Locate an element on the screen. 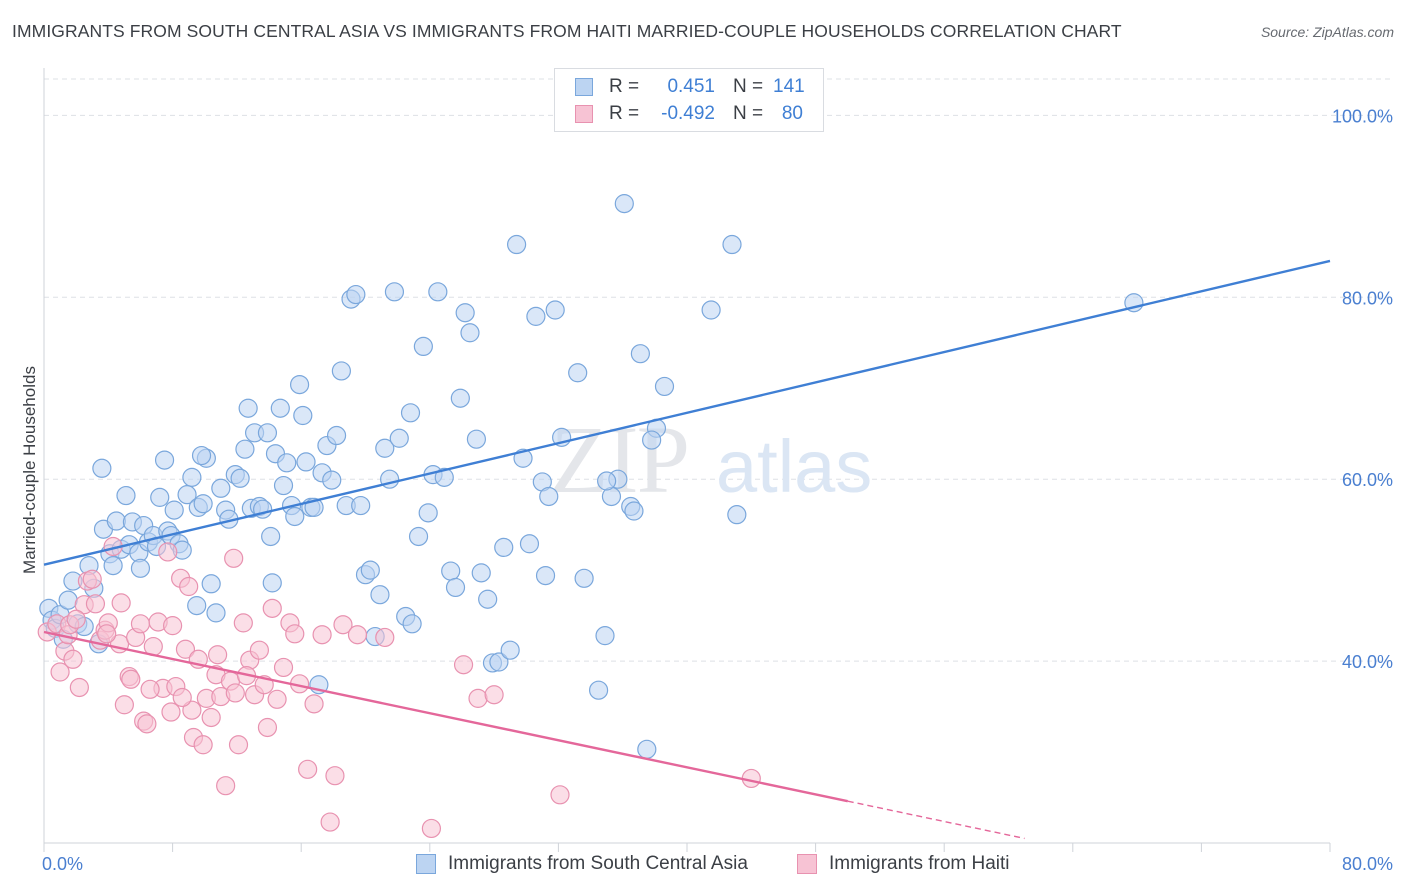 The width and height of the screenshot is (1406, 892). x-tick-label-max: 80.0% is located at coordinates (1367, 864).